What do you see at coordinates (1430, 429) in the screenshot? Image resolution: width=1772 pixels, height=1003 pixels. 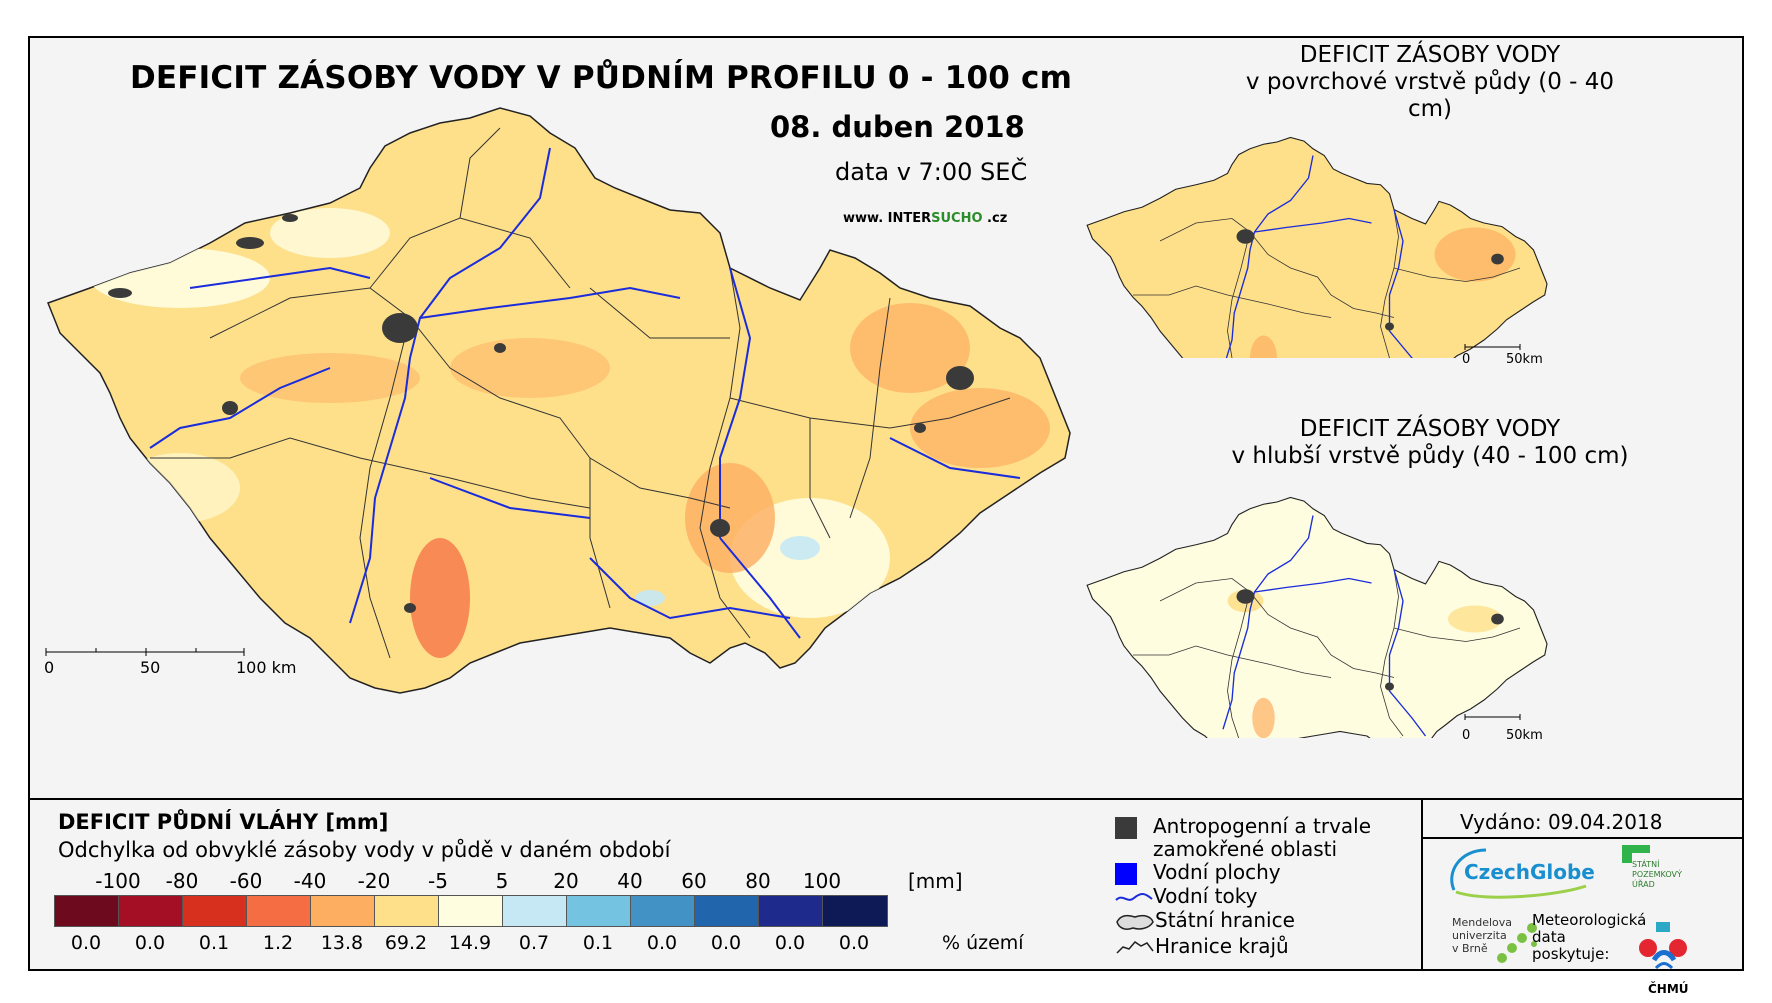 I see `inset-bottom-title-line1: DEFICIT ZÁSOBY VODY` at bounding box center [1430, 429].